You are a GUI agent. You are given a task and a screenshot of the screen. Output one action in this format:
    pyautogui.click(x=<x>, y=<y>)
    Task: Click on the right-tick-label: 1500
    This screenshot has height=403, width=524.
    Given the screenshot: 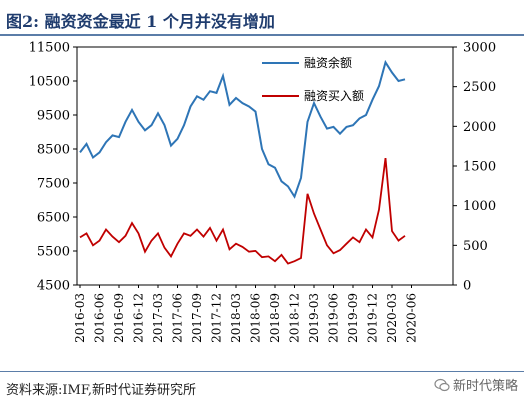 What is the action you would take?
    pyautogui.click(x=479, y=167)
    